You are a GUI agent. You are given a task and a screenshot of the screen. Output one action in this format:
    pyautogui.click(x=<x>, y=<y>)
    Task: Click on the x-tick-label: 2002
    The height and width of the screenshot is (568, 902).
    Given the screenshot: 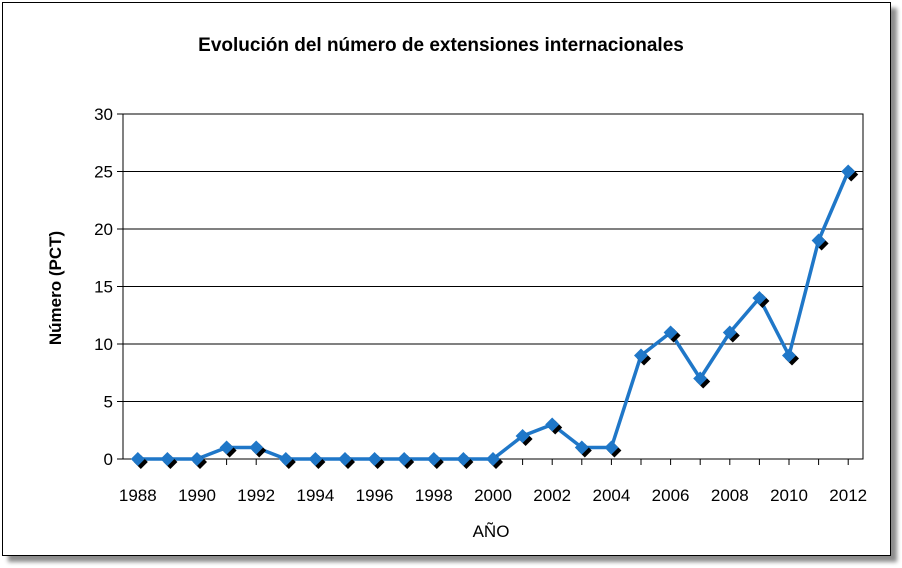 What is the action you would take?
    pyautogui.click(x=552, y=495)
    